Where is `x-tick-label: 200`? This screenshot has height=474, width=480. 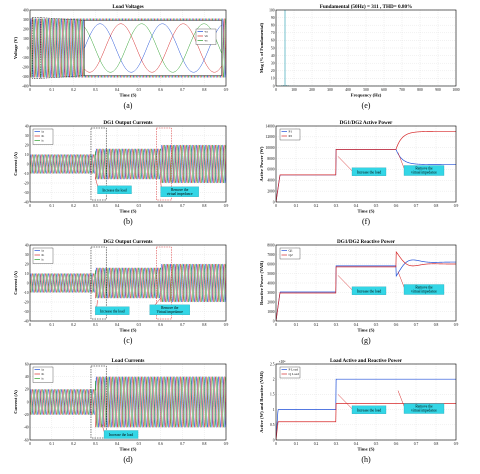 x-tick-label: 200 is located at coordinates (312, 90).